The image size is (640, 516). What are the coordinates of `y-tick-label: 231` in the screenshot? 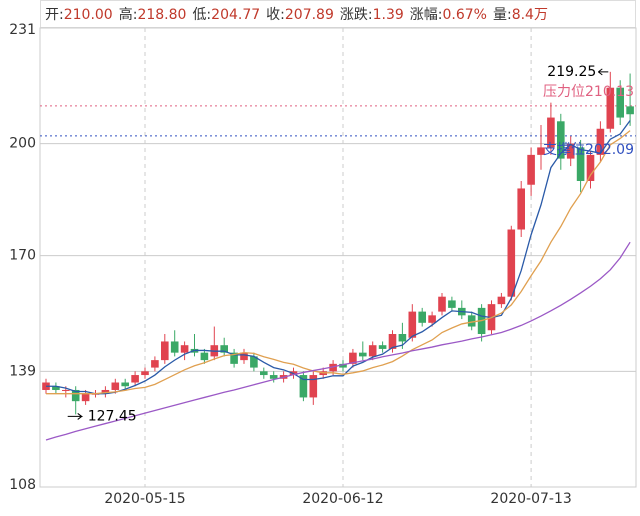 It's located at (22, 30).